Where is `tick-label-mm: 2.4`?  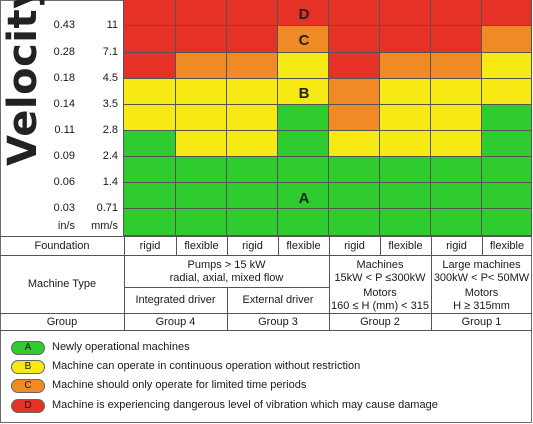
tick-label-mm: 2.4 is located at coordinates (110, 156).